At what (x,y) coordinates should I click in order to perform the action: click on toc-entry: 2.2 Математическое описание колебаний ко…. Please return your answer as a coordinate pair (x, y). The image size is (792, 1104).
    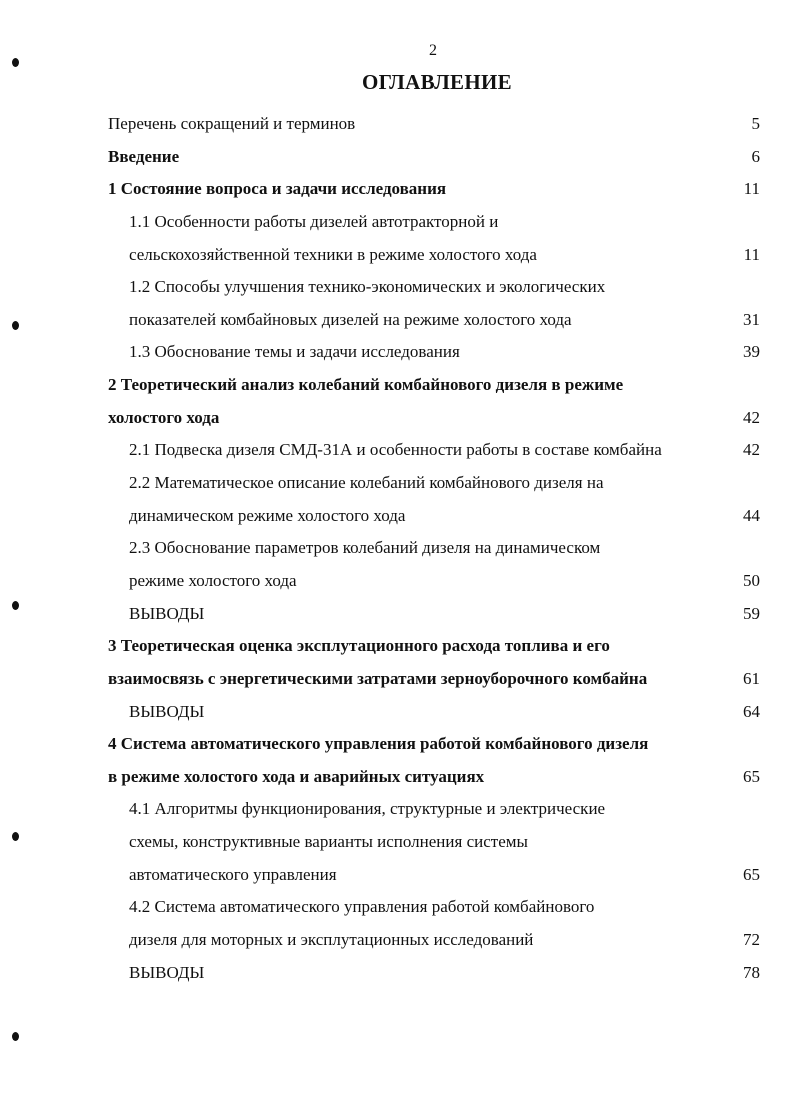
    Looking at the image, I should click on (434, 499).